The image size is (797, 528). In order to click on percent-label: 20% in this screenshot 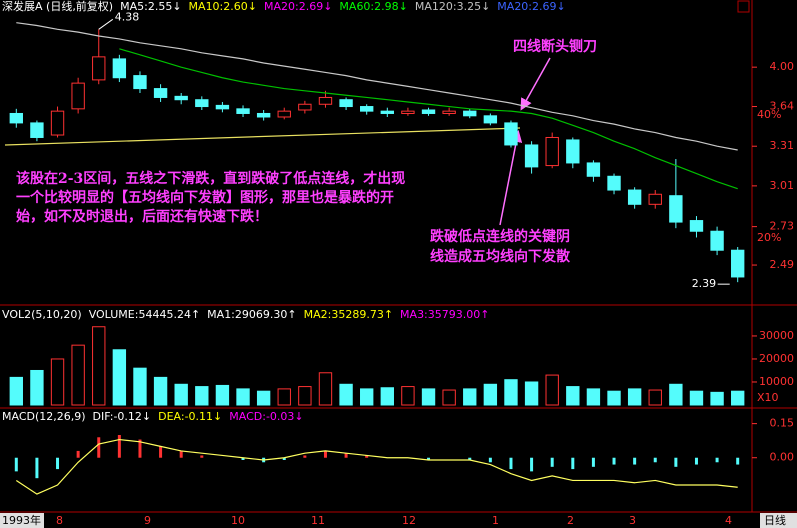, I will do `click(769, 237)`.